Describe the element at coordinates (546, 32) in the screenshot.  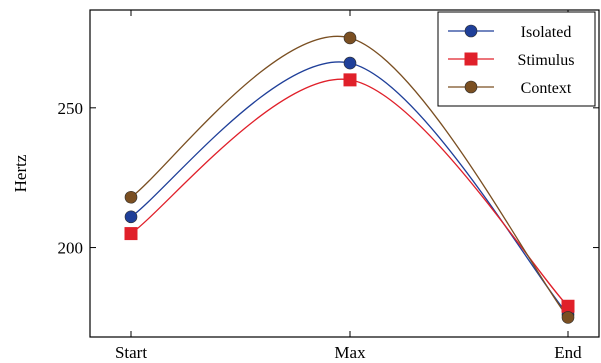
I see `legend-label-isolated: Isolated` at that location.